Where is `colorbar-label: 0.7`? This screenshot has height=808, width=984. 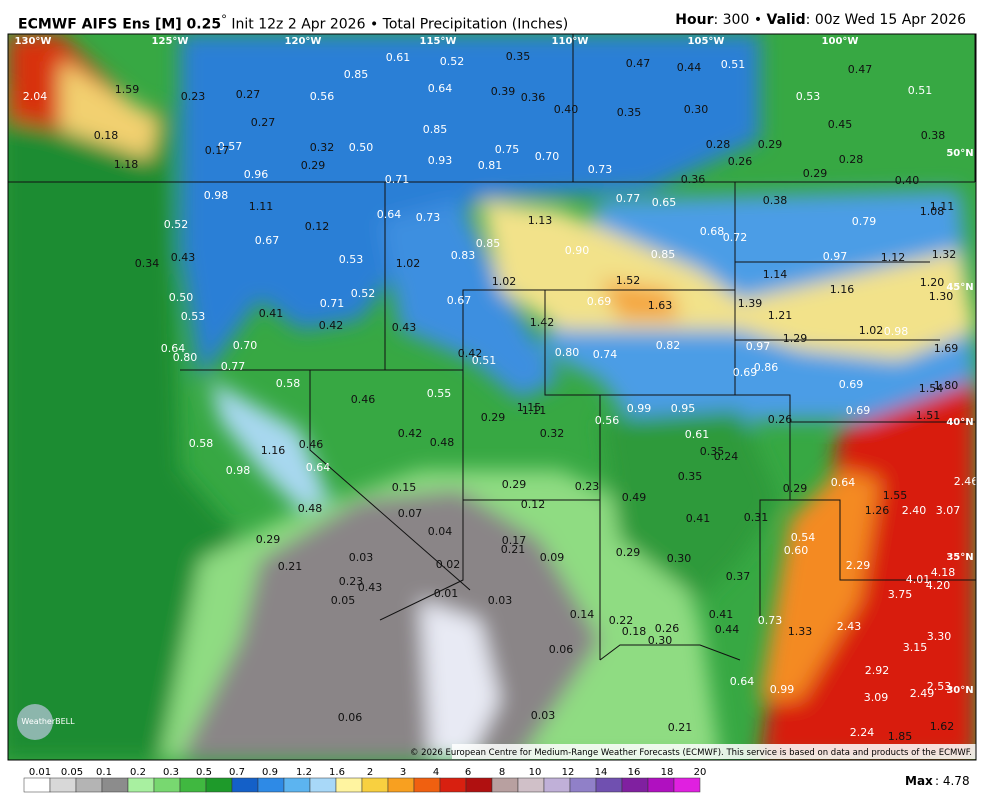
colorbar-label: 0.7 is located at coordinates (237, 772).